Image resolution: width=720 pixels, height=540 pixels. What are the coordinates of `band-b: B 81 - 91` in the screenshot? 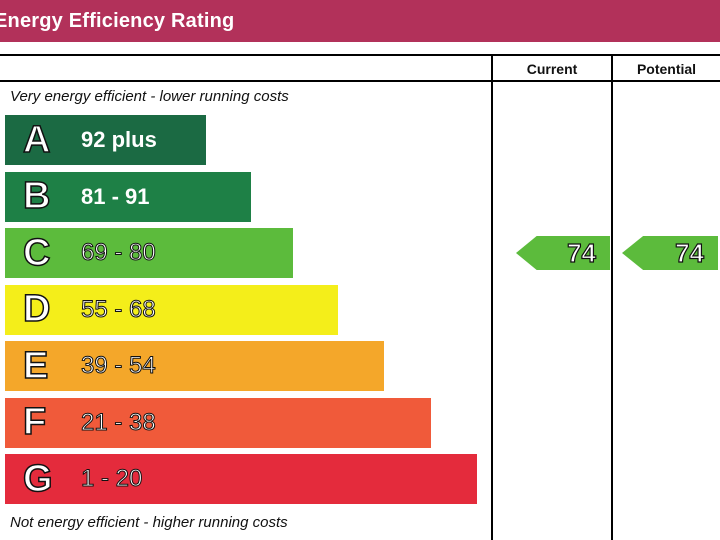 It's located at (128, 196).